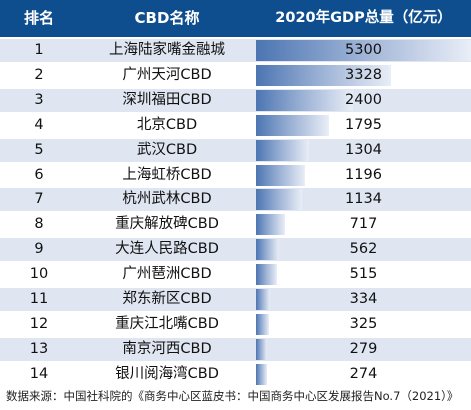  I want to click on gdp-value: 1196, so click(363, 174).